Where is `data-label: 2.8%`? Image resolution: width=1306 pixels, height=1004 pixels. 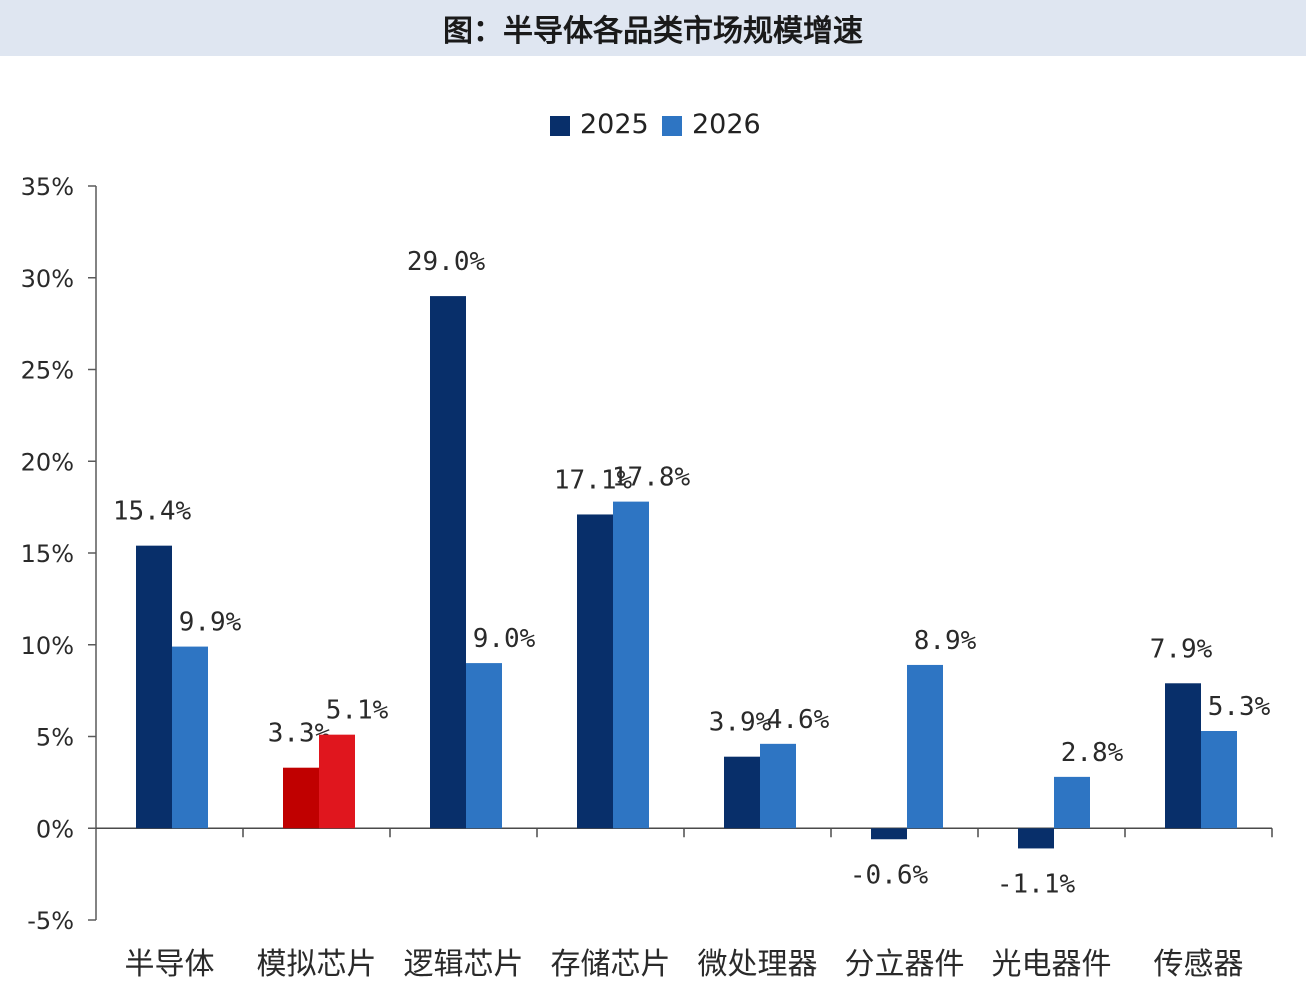
data-label: 2.8% is located at coordinates (1092, 753).